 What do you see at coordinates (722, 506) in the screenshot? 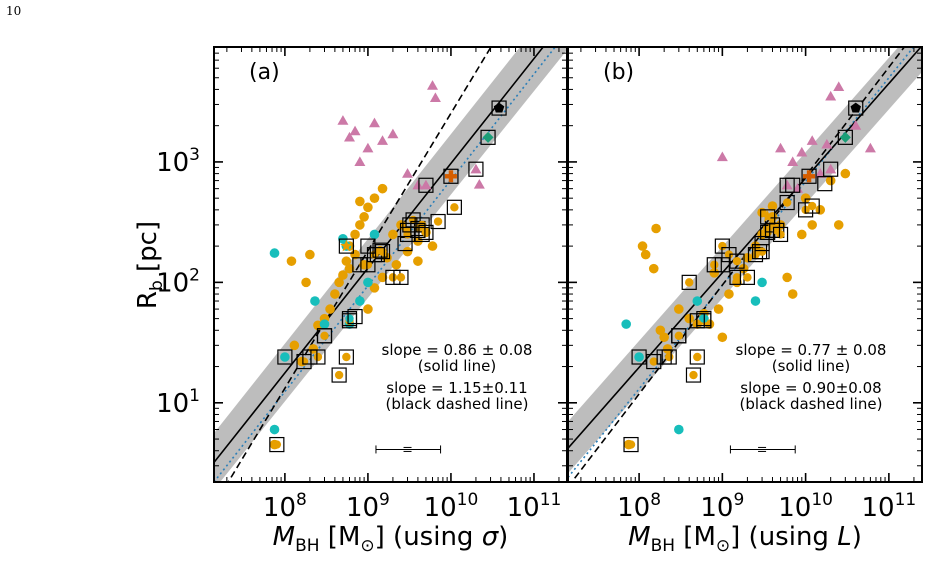
I see `x-tick-label: 109` at bounding box center [722, 506].